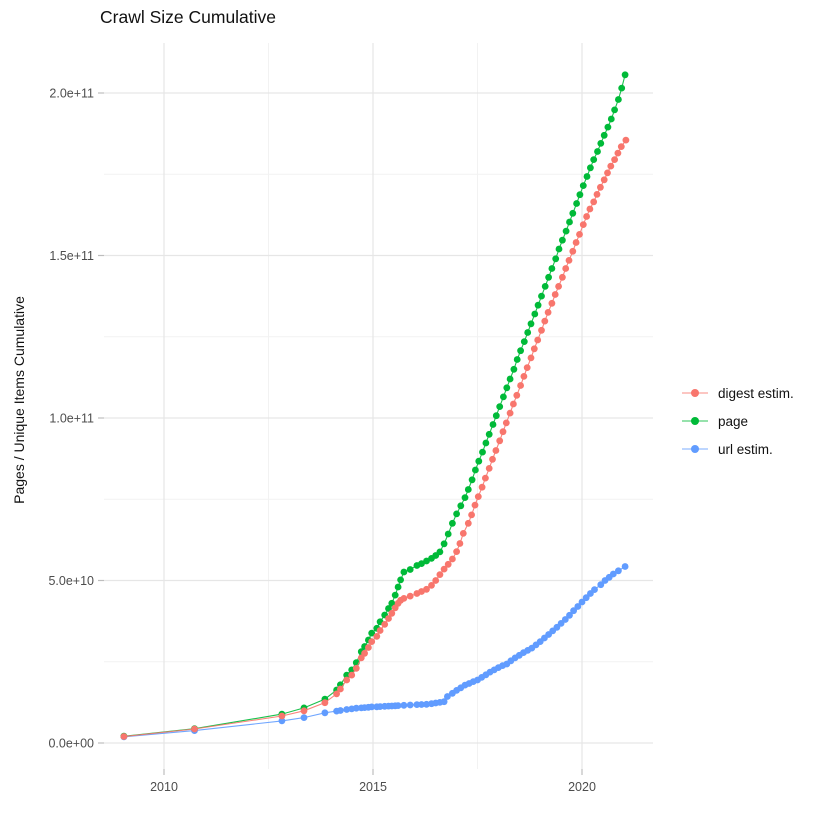  I want to click on y-tick-label: 2.0e+11, so click(71, 93).